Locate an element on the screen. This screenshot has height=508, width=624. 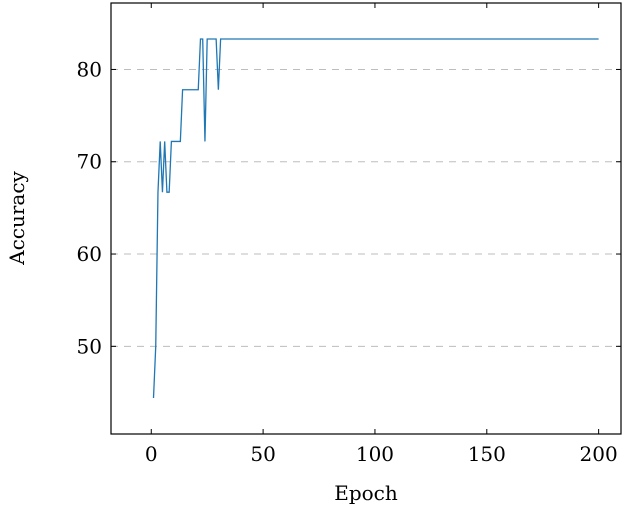
y-axis-label: Accuracy is located at coordinates (17, 217).